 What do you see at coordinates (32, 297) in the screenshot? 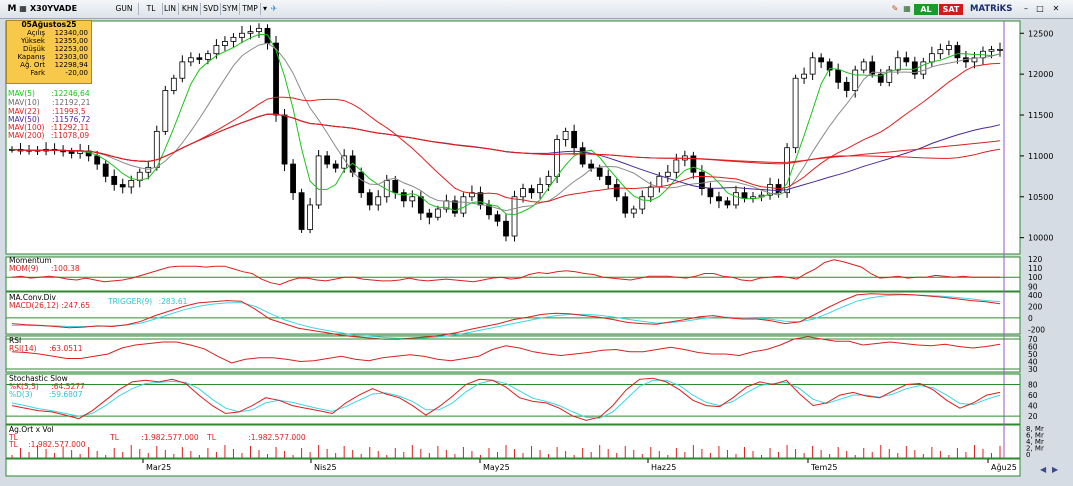
I see `macd-title: MA.Conv.Div` at bounding box center [32, 297].